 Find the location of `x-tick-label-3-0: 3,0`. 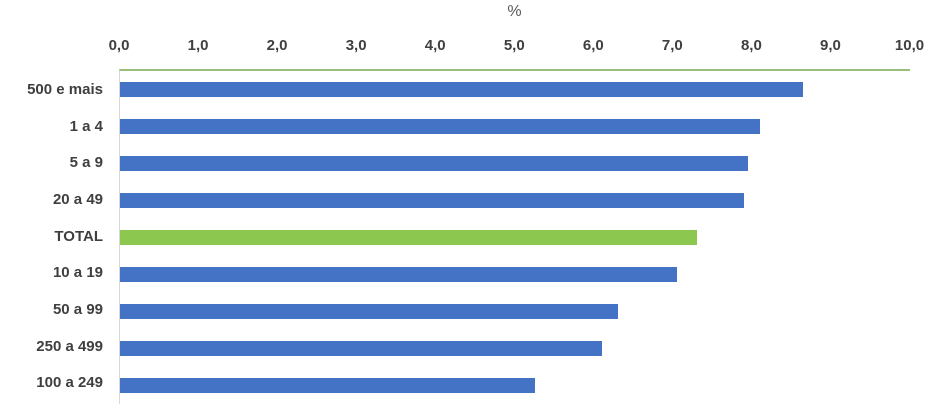

x-tick-label-3-0: 3,0 is located at coordinates (356, 45).